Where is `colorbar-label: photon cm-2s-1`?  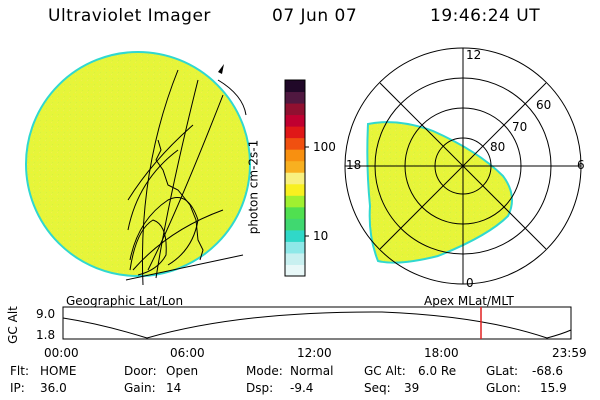 colorbar-label: photon cm-2s-1 is located at coordinates (253, 187).